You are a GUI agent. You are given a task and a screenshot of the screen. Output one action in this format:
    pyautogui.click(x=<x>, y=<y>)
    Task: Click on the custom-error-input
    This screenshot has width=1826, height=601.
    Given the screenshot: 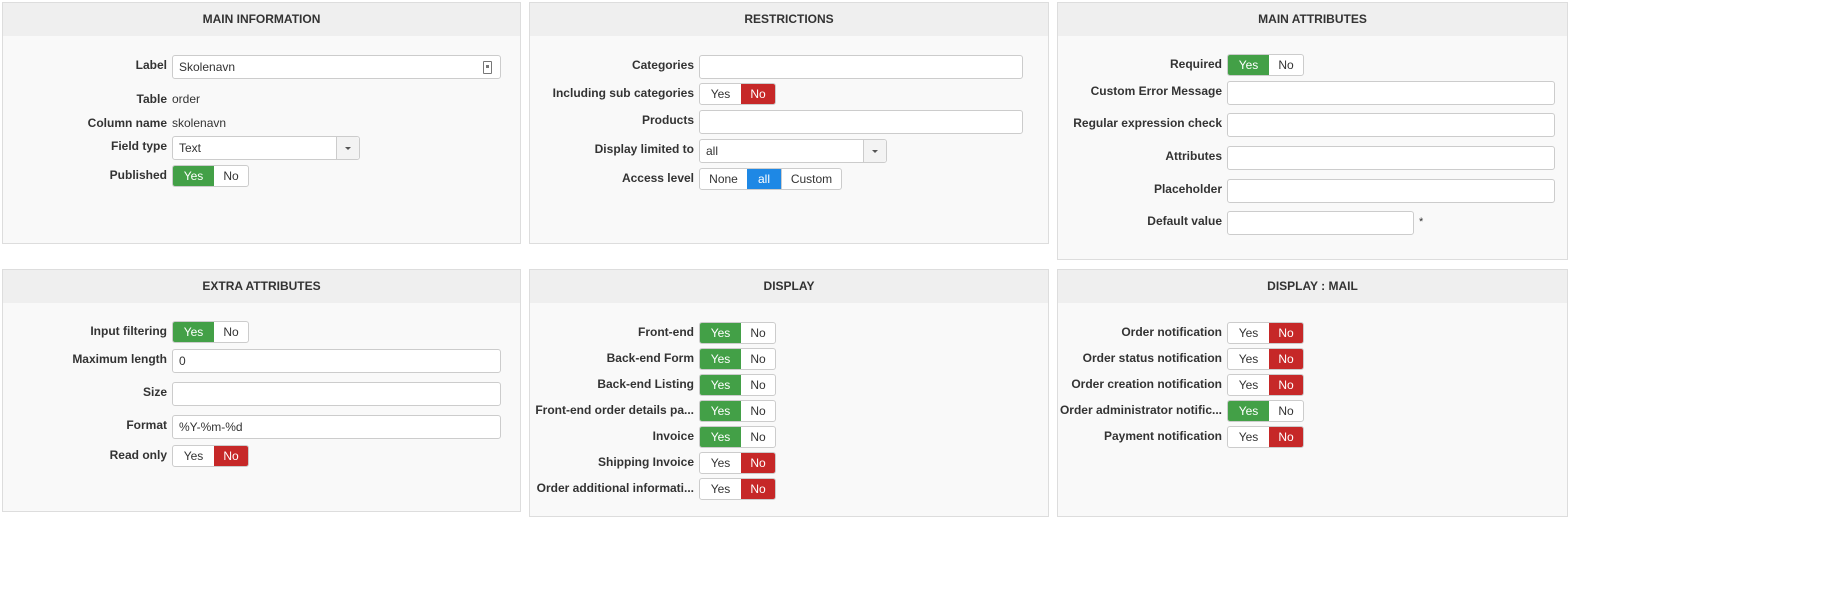 What is the action you would take?
    pyautogui.click(x=1391, y=93)
    